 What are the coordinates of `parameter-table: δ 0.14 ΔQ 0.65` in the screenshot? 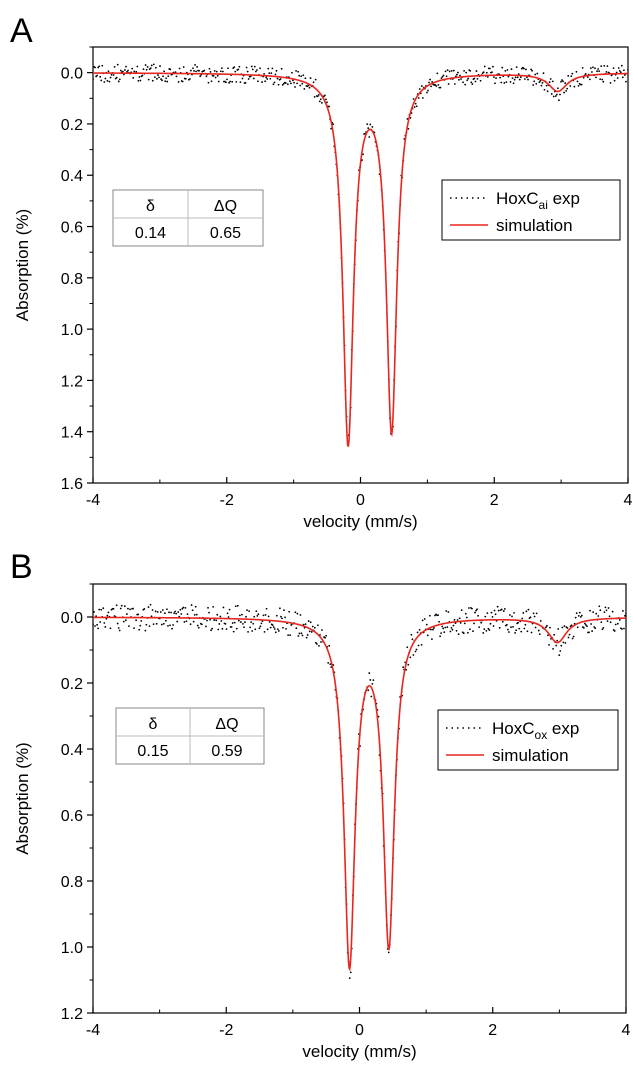 It's located at (188, 218).